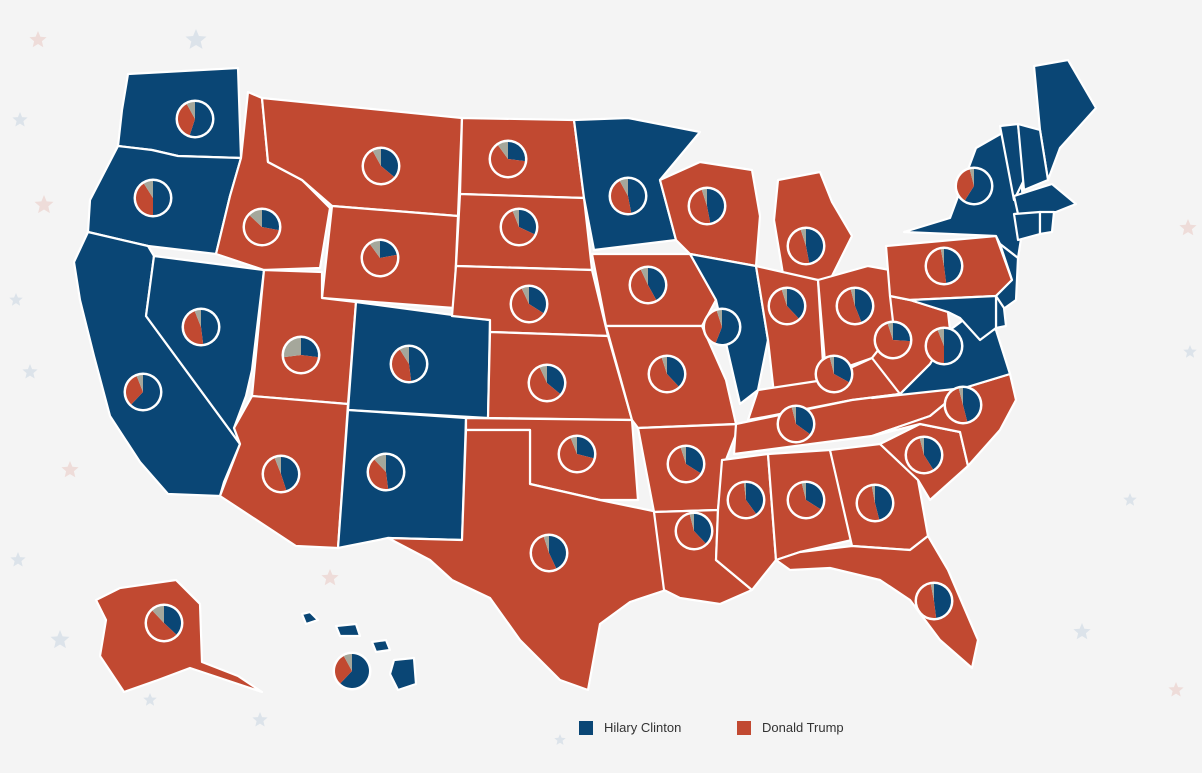 The height and width of the screenshot is (773, 1202). I want to click on pie-wi, so click(707, 206).